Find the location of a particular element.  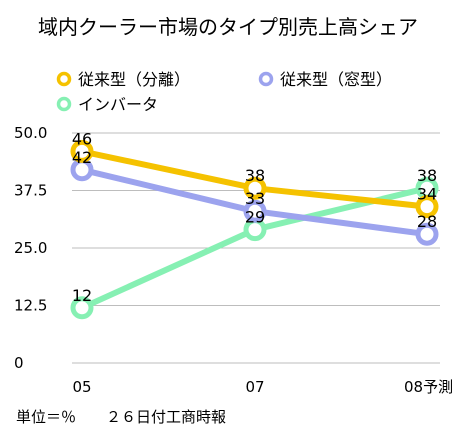

legend: 従来型（分離） 従来型（窓型） インバータ is located at coordinates (224, 92).